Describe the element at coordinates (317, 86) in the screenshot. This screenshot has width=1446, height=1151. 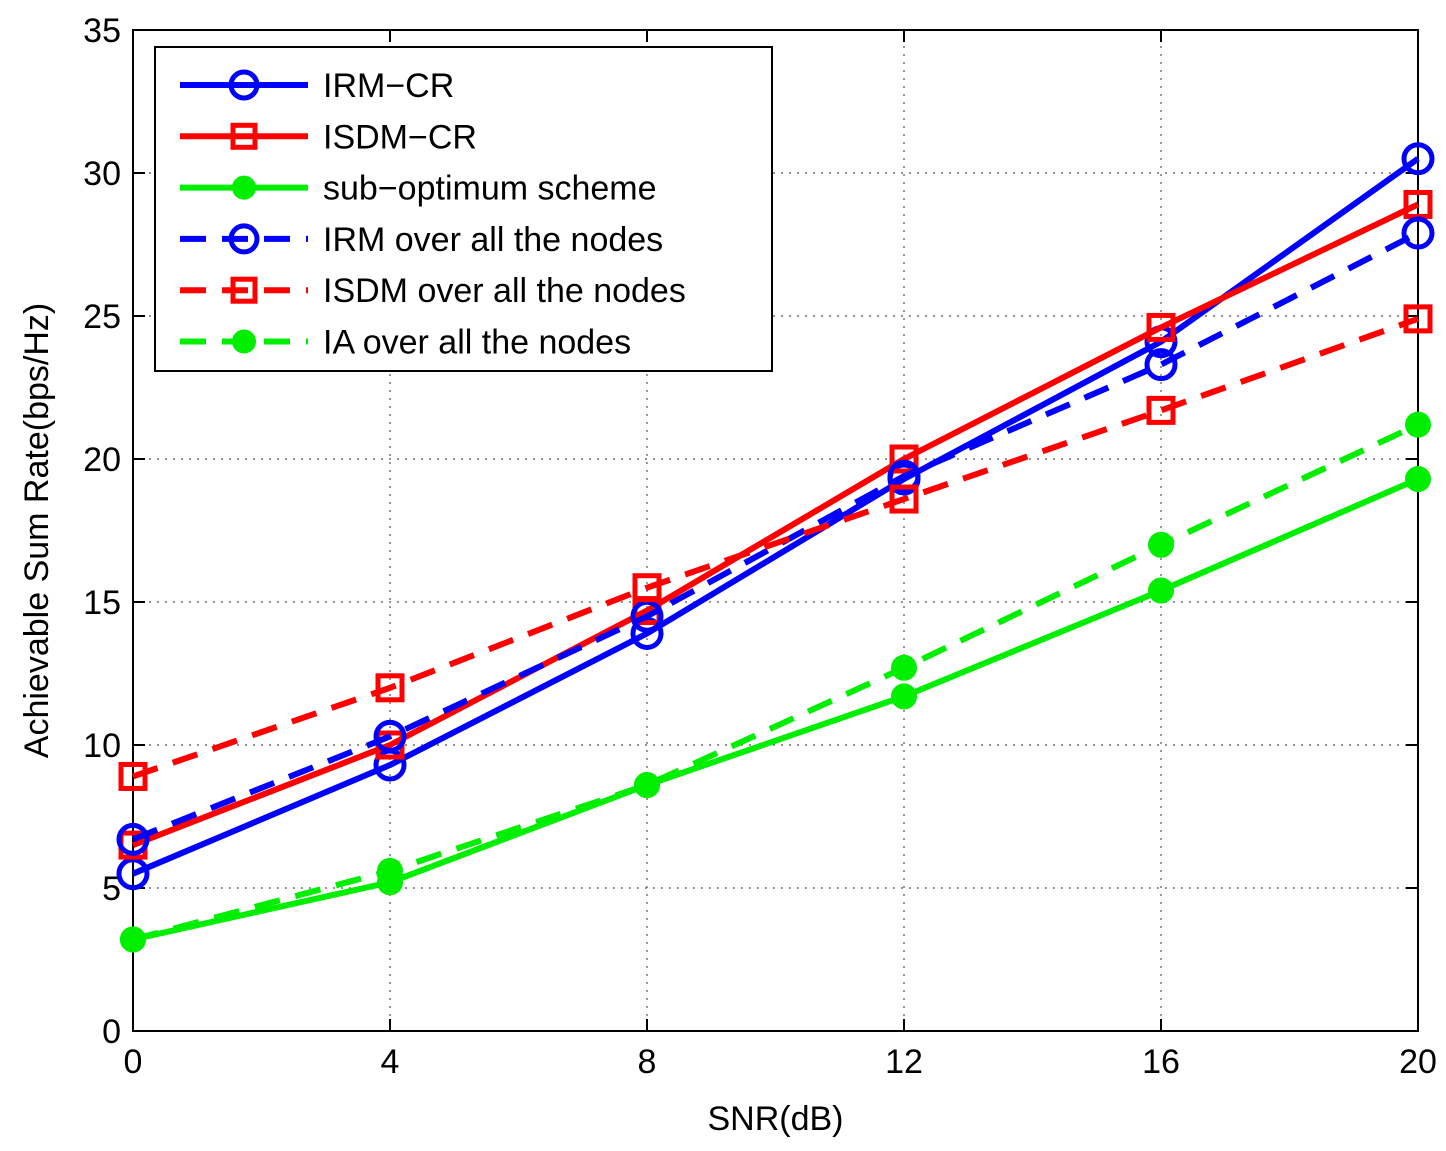
I see `legend-entry: IRM−CR` at that location.